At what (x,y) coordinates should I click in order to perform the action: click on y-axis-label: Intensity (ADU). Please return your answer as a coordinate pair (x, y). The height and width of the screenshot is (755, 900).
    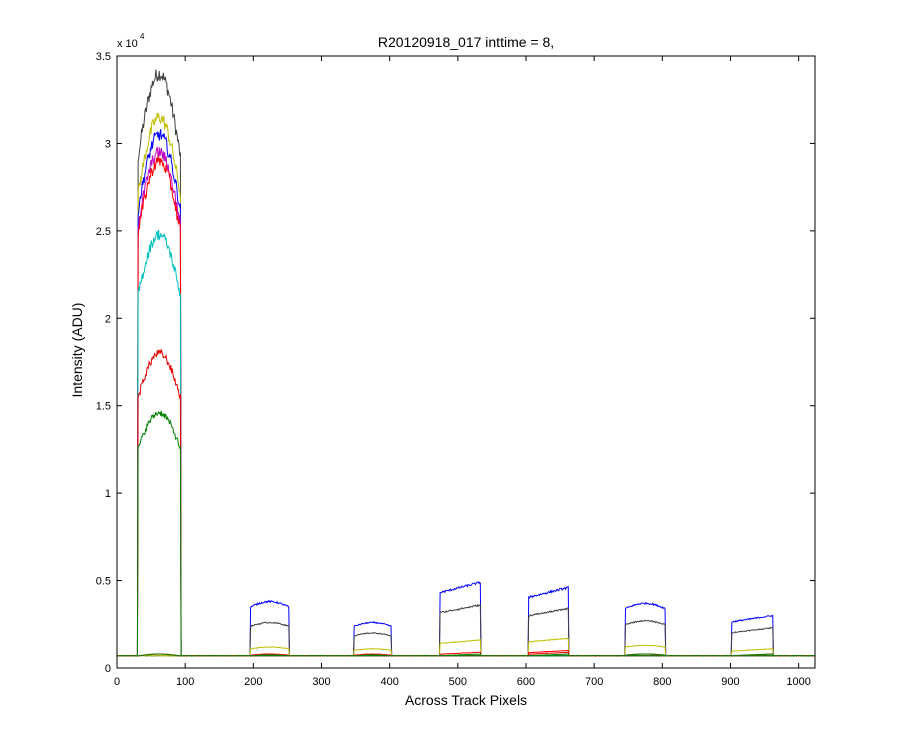
    Looking at the image, I should click on (77, 350).